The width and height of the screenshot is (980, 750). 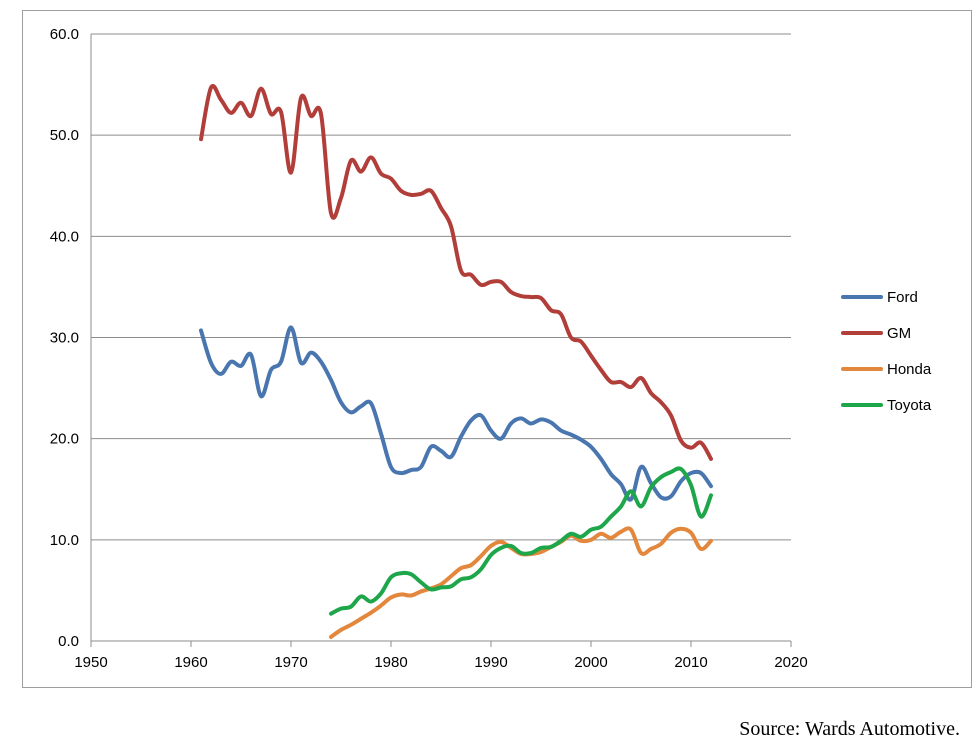 What do you see at coordinates (64, 338) in the screenshot?
I see `y-tick-label: 30.0` at bounding box center [64, 338].